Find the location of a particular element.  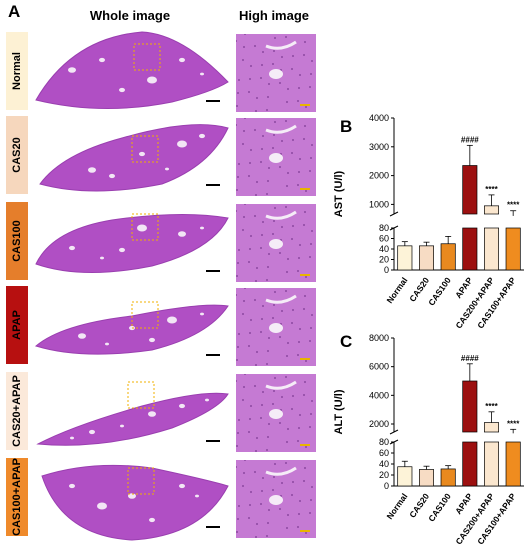

y-axis-label: AST (U/l) is located at coordinates (339, 193).